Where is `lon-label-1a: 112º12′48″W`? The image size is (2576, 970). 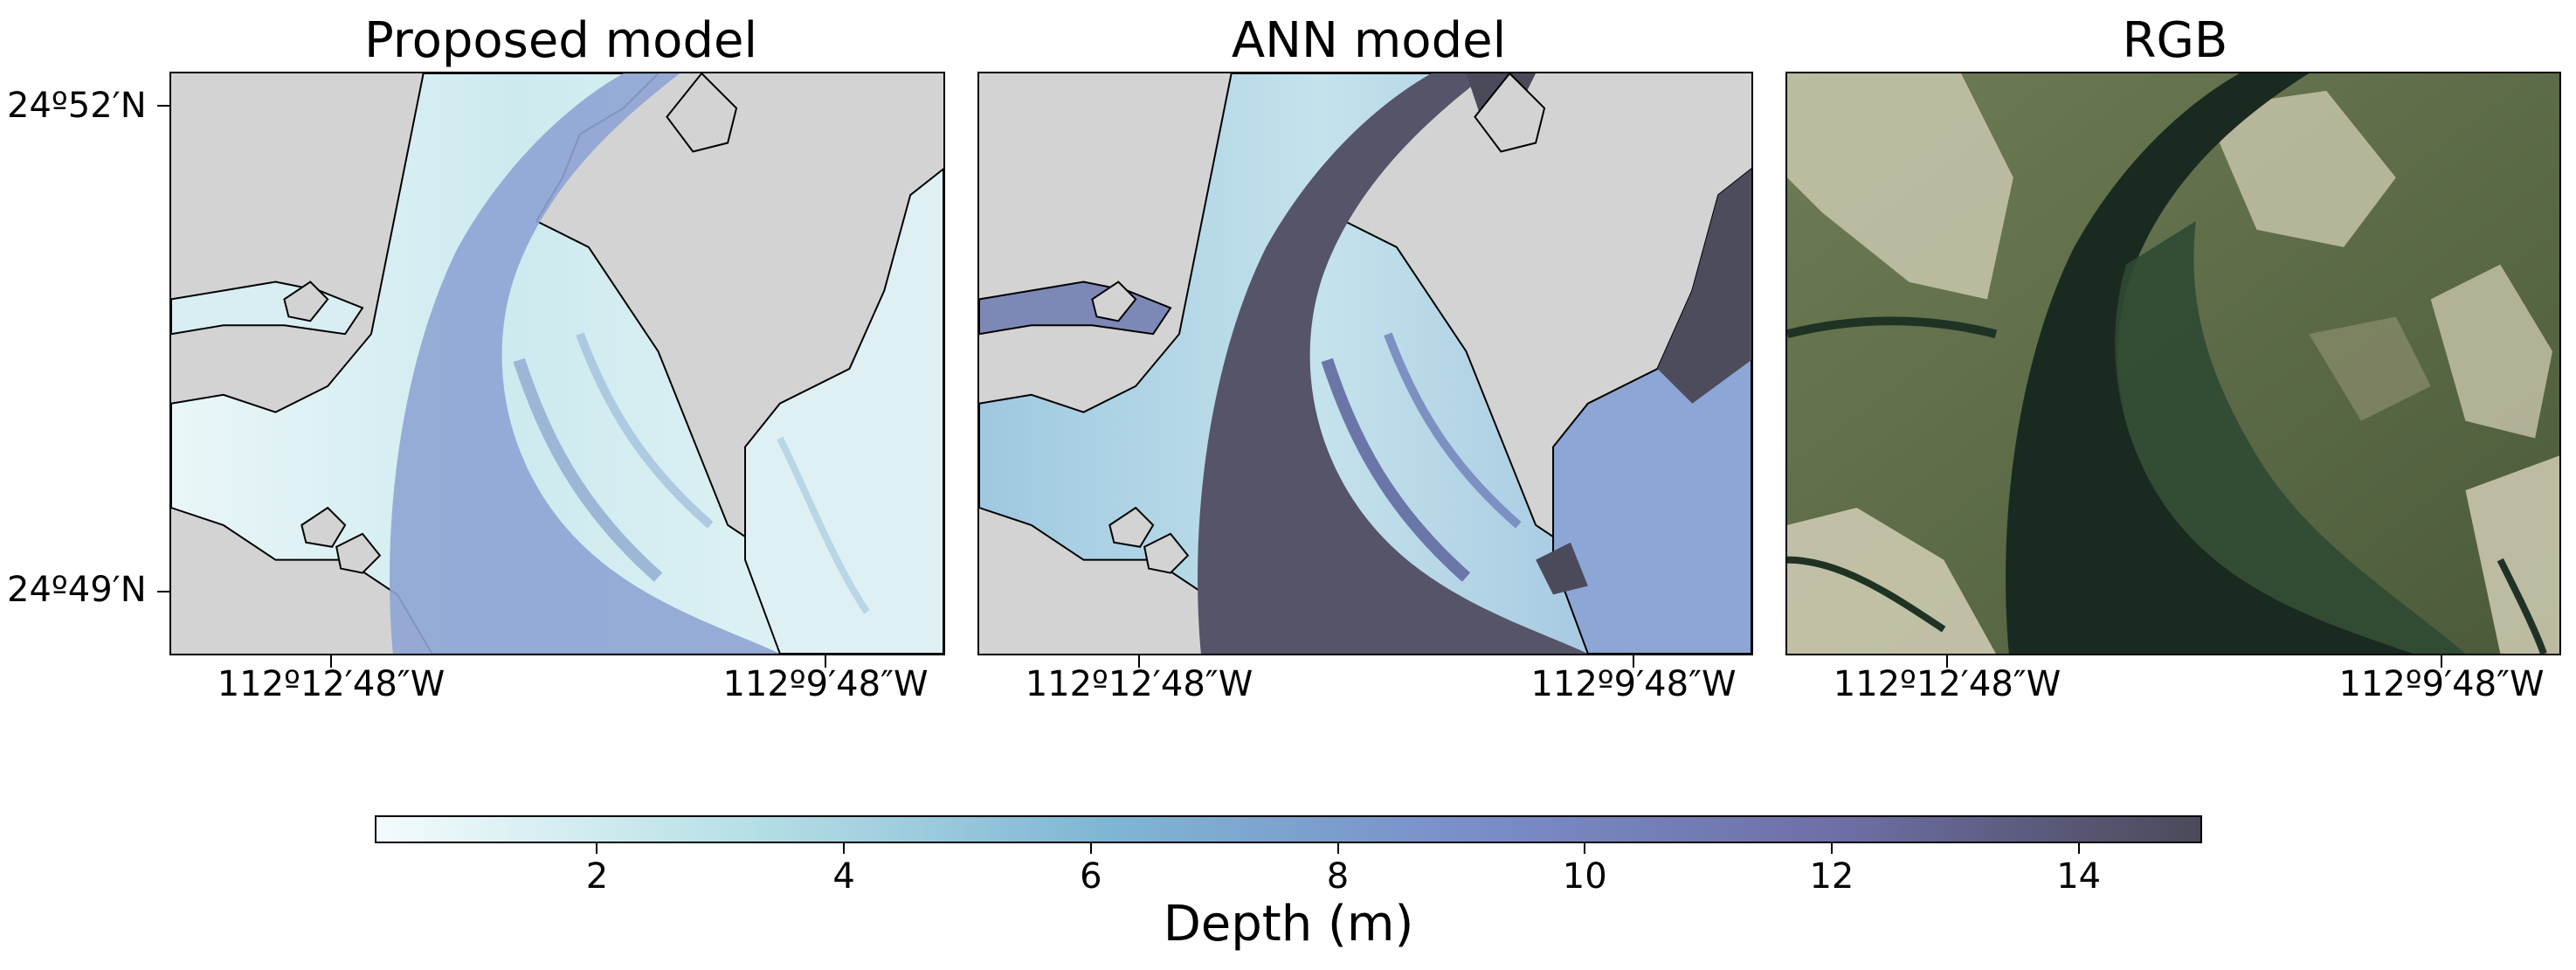 lon-label-1a: 112º12′48″W is located at coordinates (331, 684).